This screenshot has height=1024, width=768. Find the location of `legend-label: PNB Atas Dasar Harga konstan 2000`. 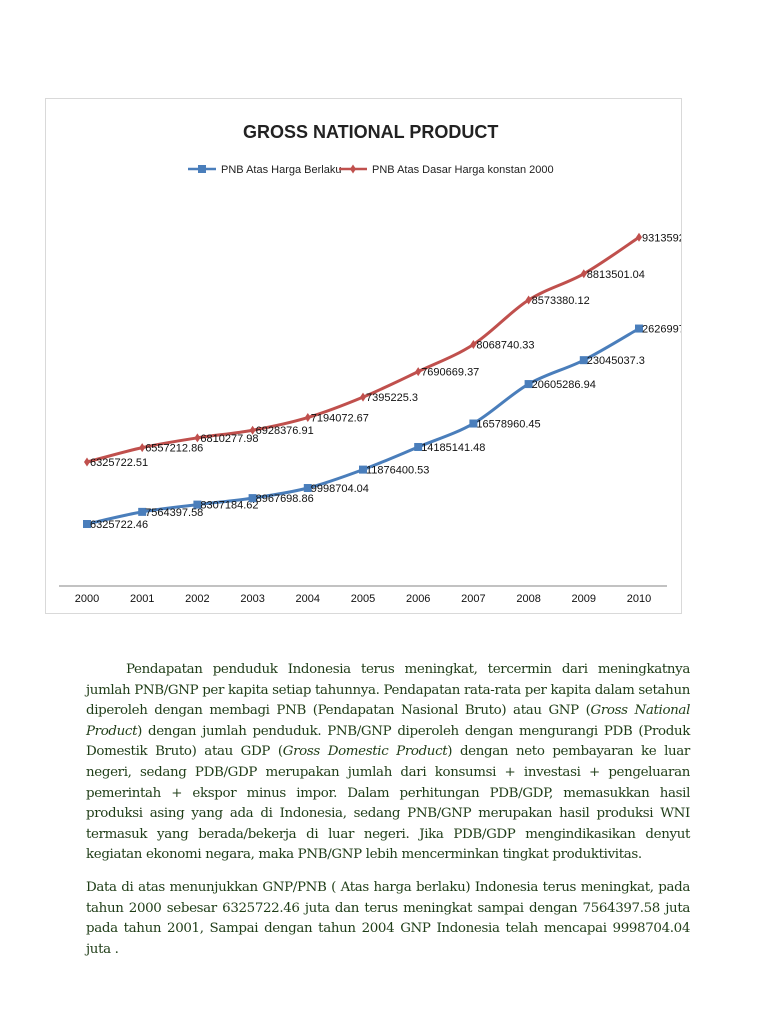

legend-label: PNB Atas Dasar Harga konstan 2000 is located at coordinates (463, 170).